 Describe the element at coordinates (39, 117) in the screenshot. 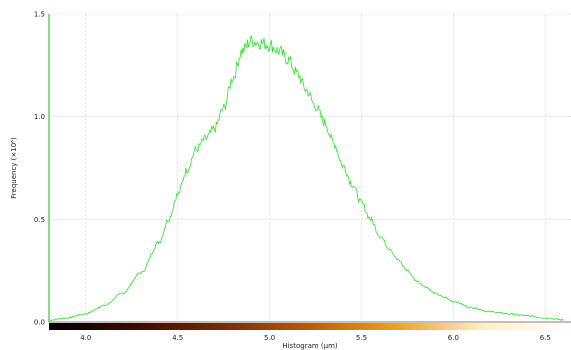

I see `y-tick-label-2: 1.0` at that location.